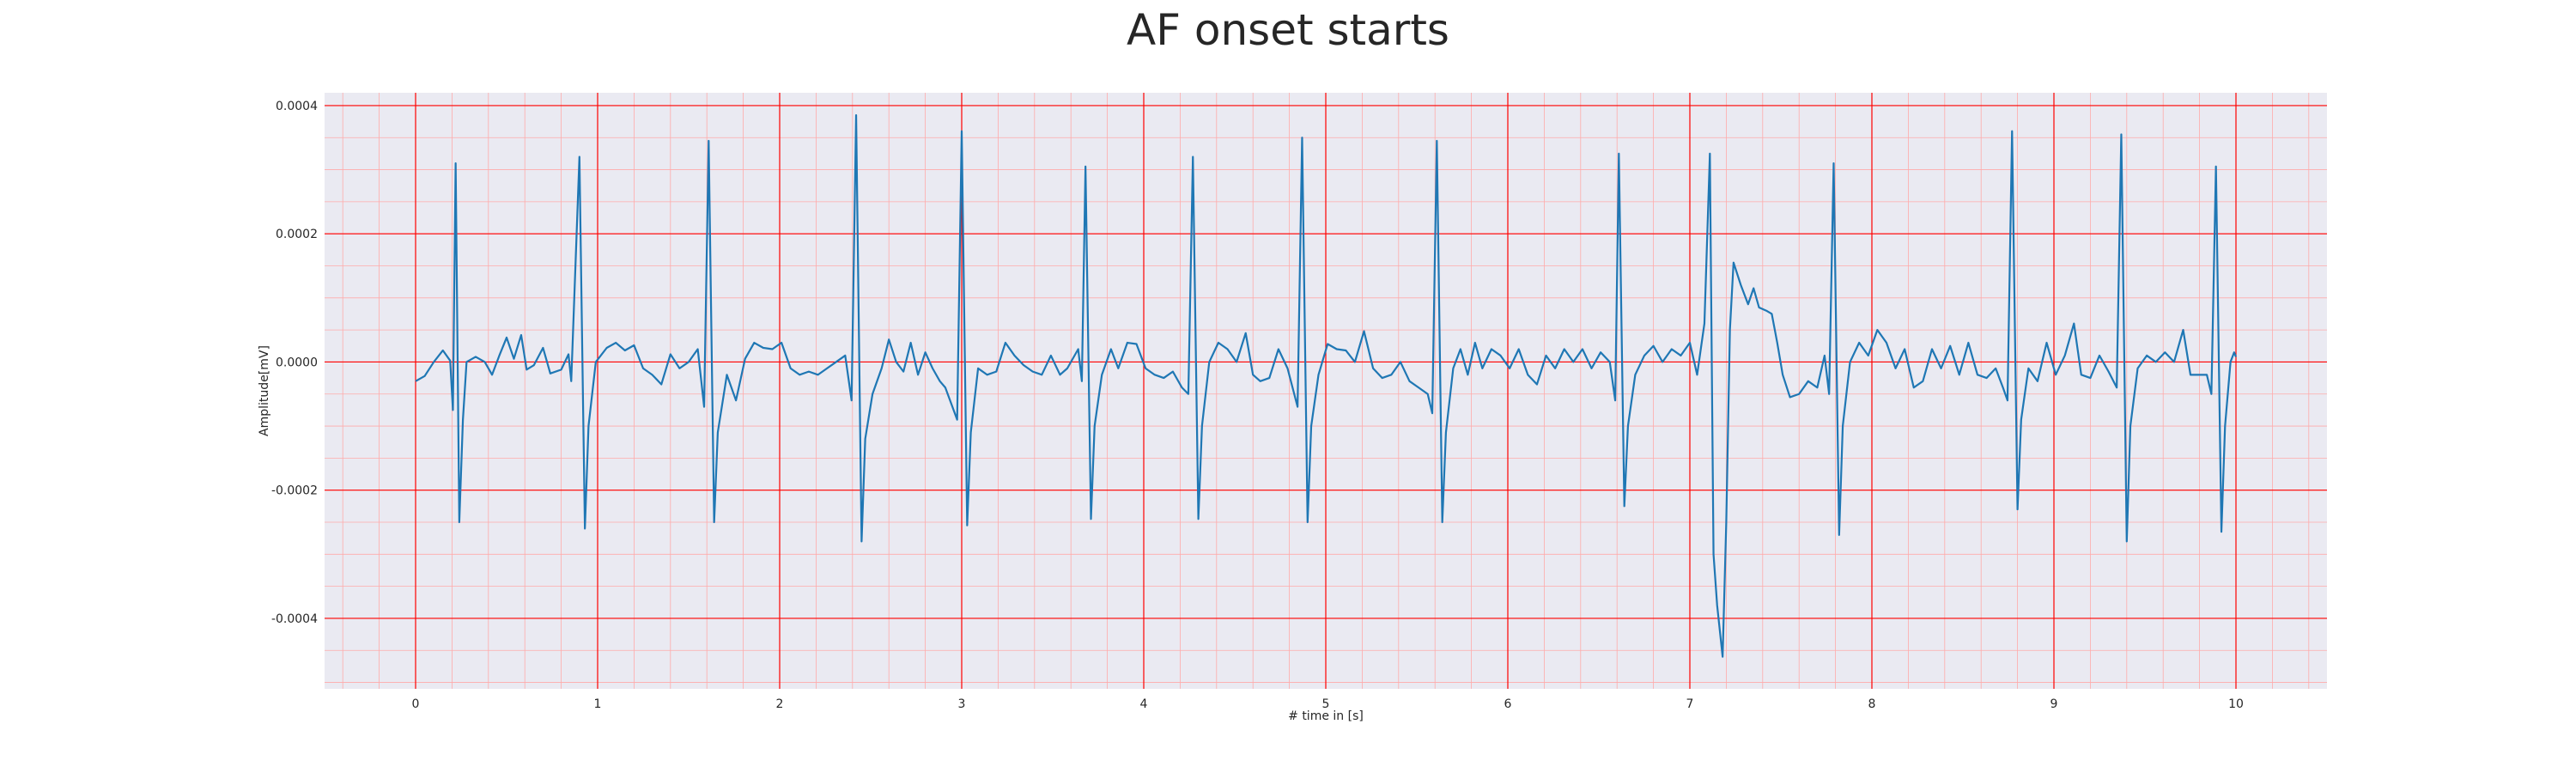 The height and width of the screenshot is (773, 2576). Describe the element at coordinates (294, 619) in the screenshot. I see `y-tick-label: -0.0004` at that location.